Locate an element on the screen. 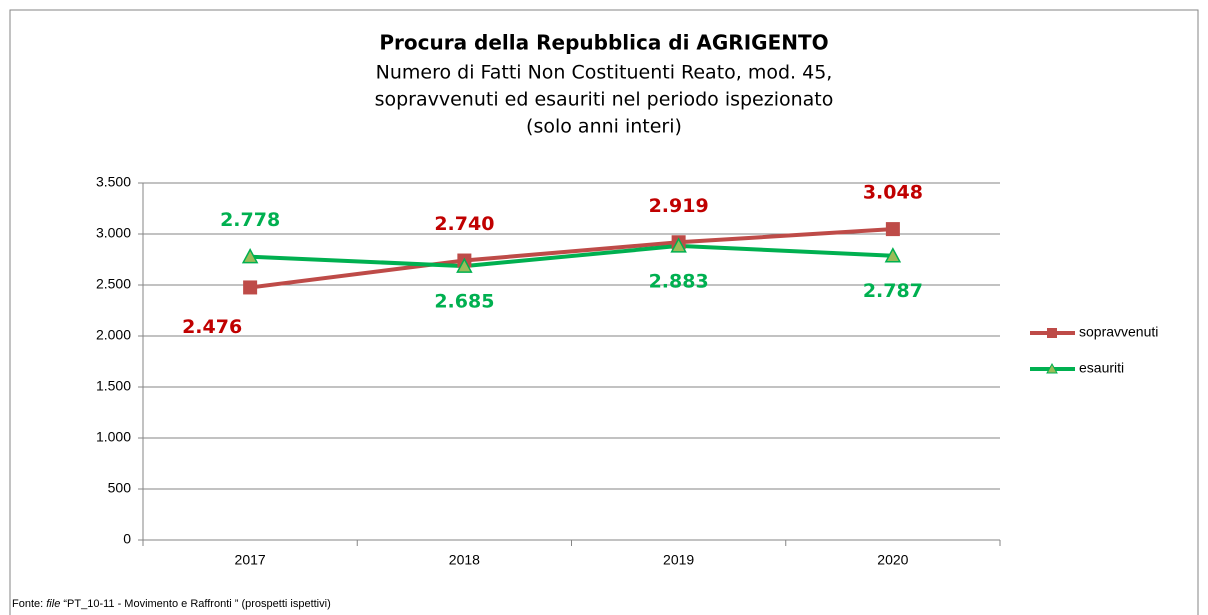 Image resolution: width=1208 pixels, height=615 pixels. source-text: Fonte: is located at coordinates (29, 604).